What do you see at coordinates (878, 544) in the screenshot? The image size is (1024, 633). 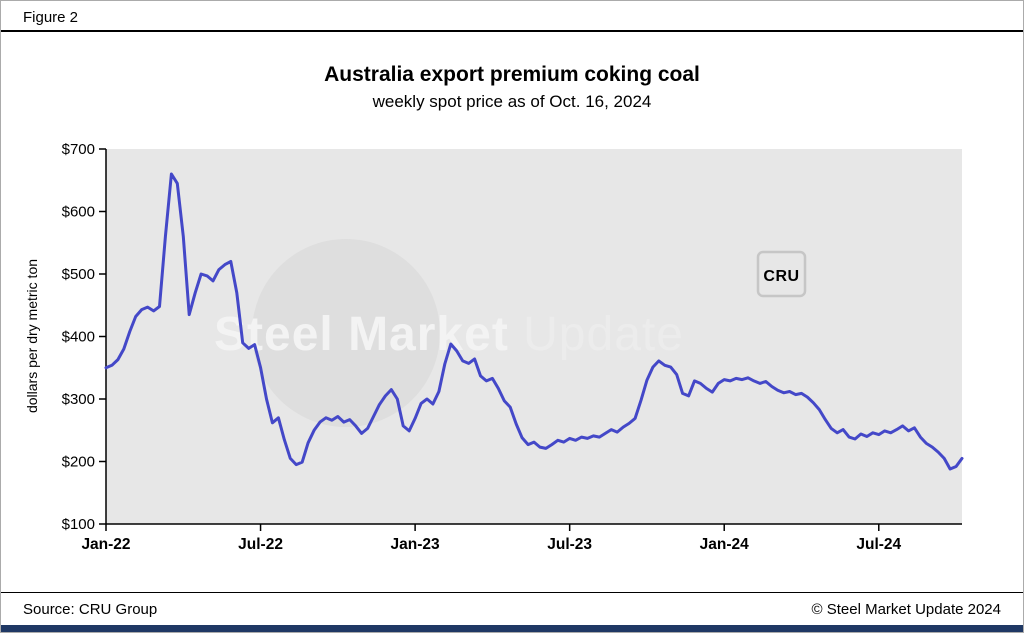 I see `x-tick-label: Jul-24` at bounding box center [878, 544].